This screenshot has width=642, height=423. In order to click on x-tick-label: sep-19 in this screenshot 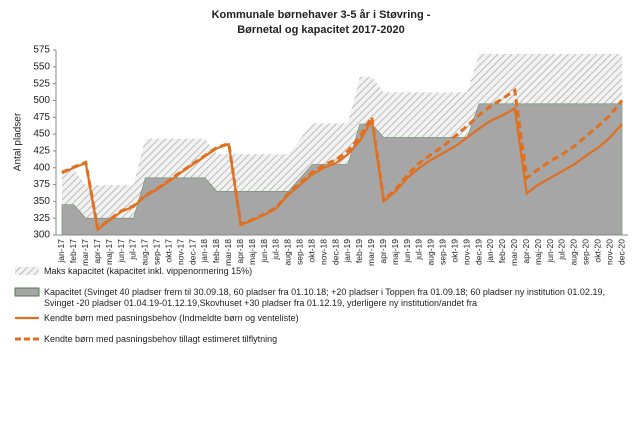, I will do `click(443, 252)`.